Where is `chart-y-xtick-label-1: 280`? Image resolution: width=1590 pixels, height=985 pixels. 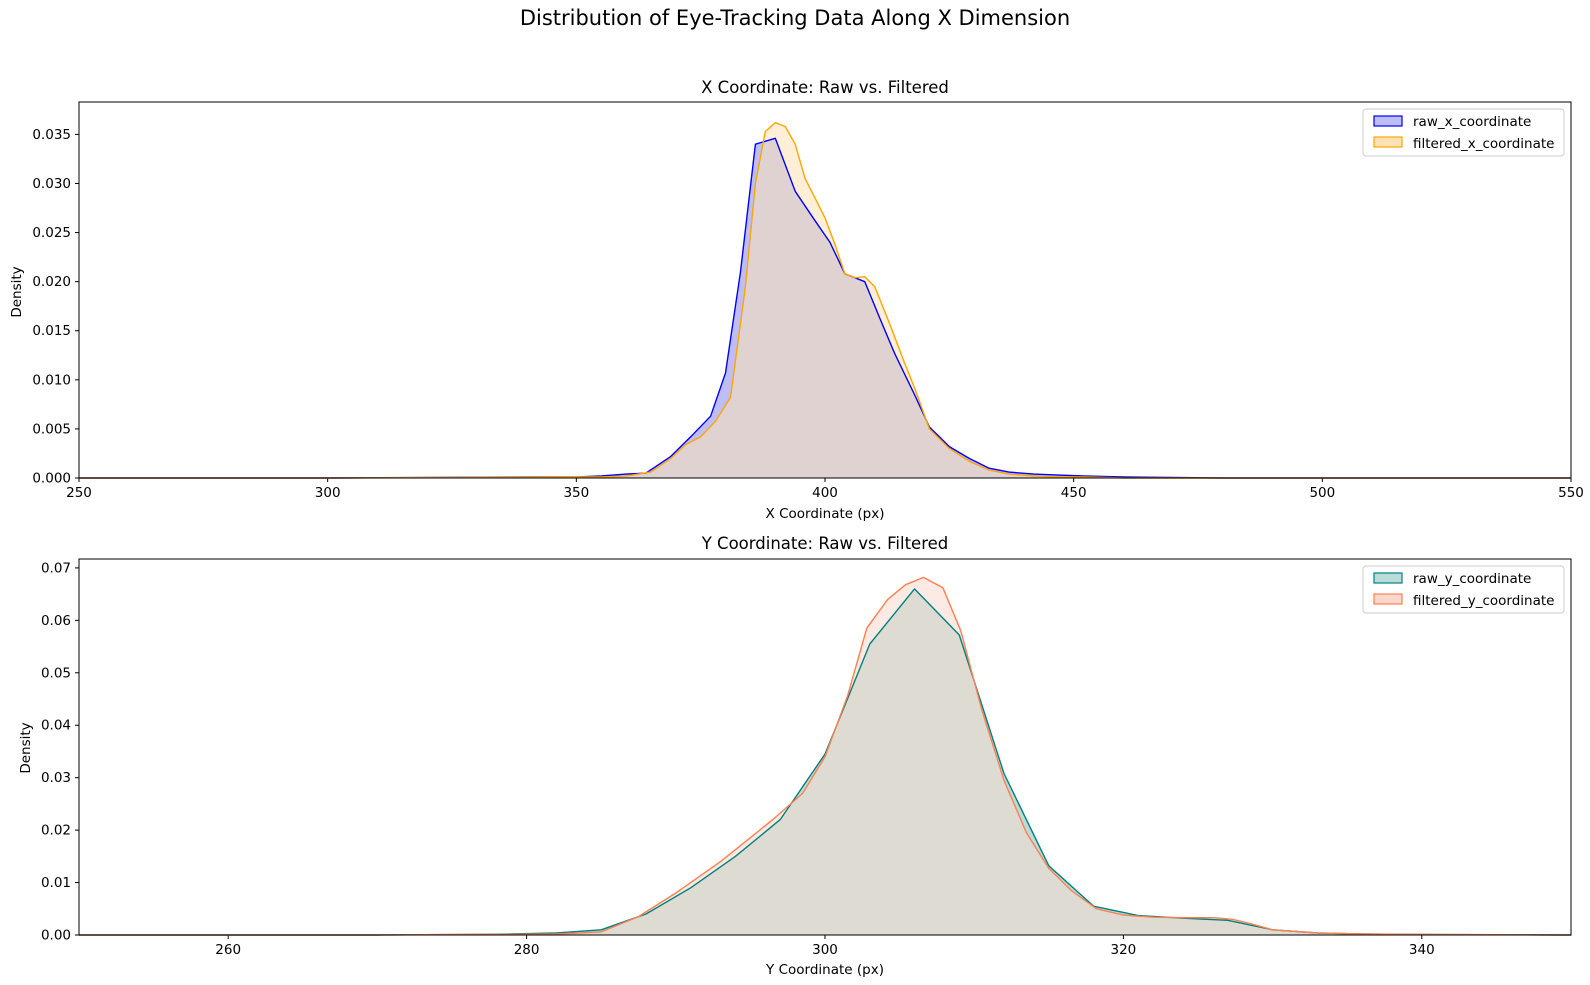 chart-y-xtick-label-1: 280 is located at coordinates (527, 950).